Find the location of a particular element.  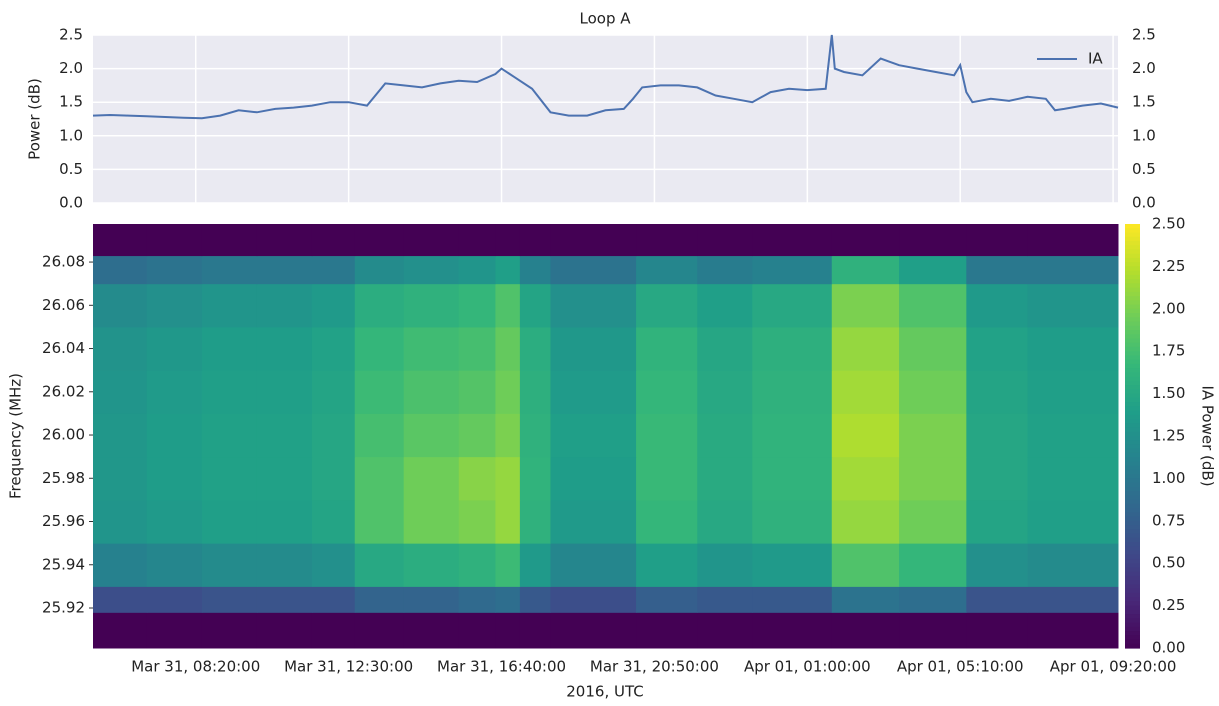

x-tick-label: Mar 31, 20:50:00 is located at coordinates (654, 667).